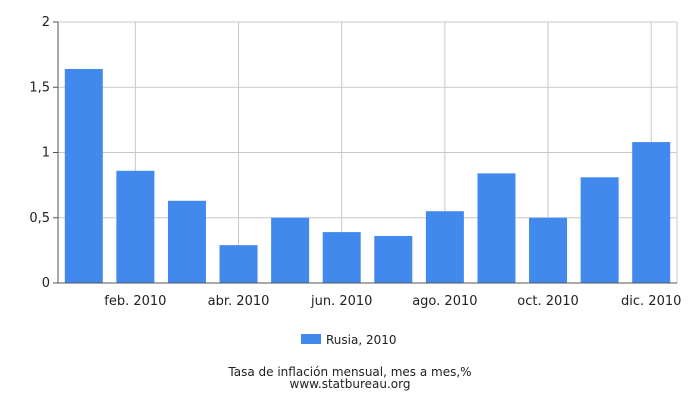 The image size is (700, 400). I want to click on y-tick-label: 2, so click(46, 22).